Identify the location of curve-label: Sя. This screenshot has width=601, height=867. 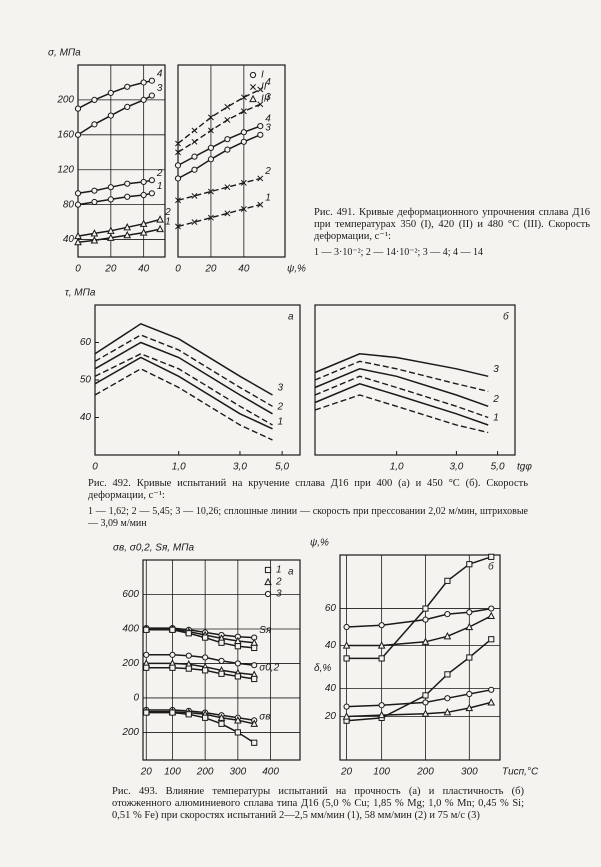
(265, 630).